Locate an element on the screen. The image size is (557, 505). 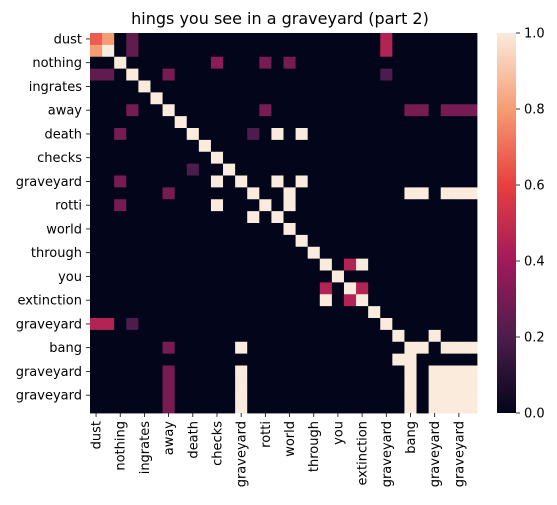
y-tick-label: checks is located at coordinates (59, 158).